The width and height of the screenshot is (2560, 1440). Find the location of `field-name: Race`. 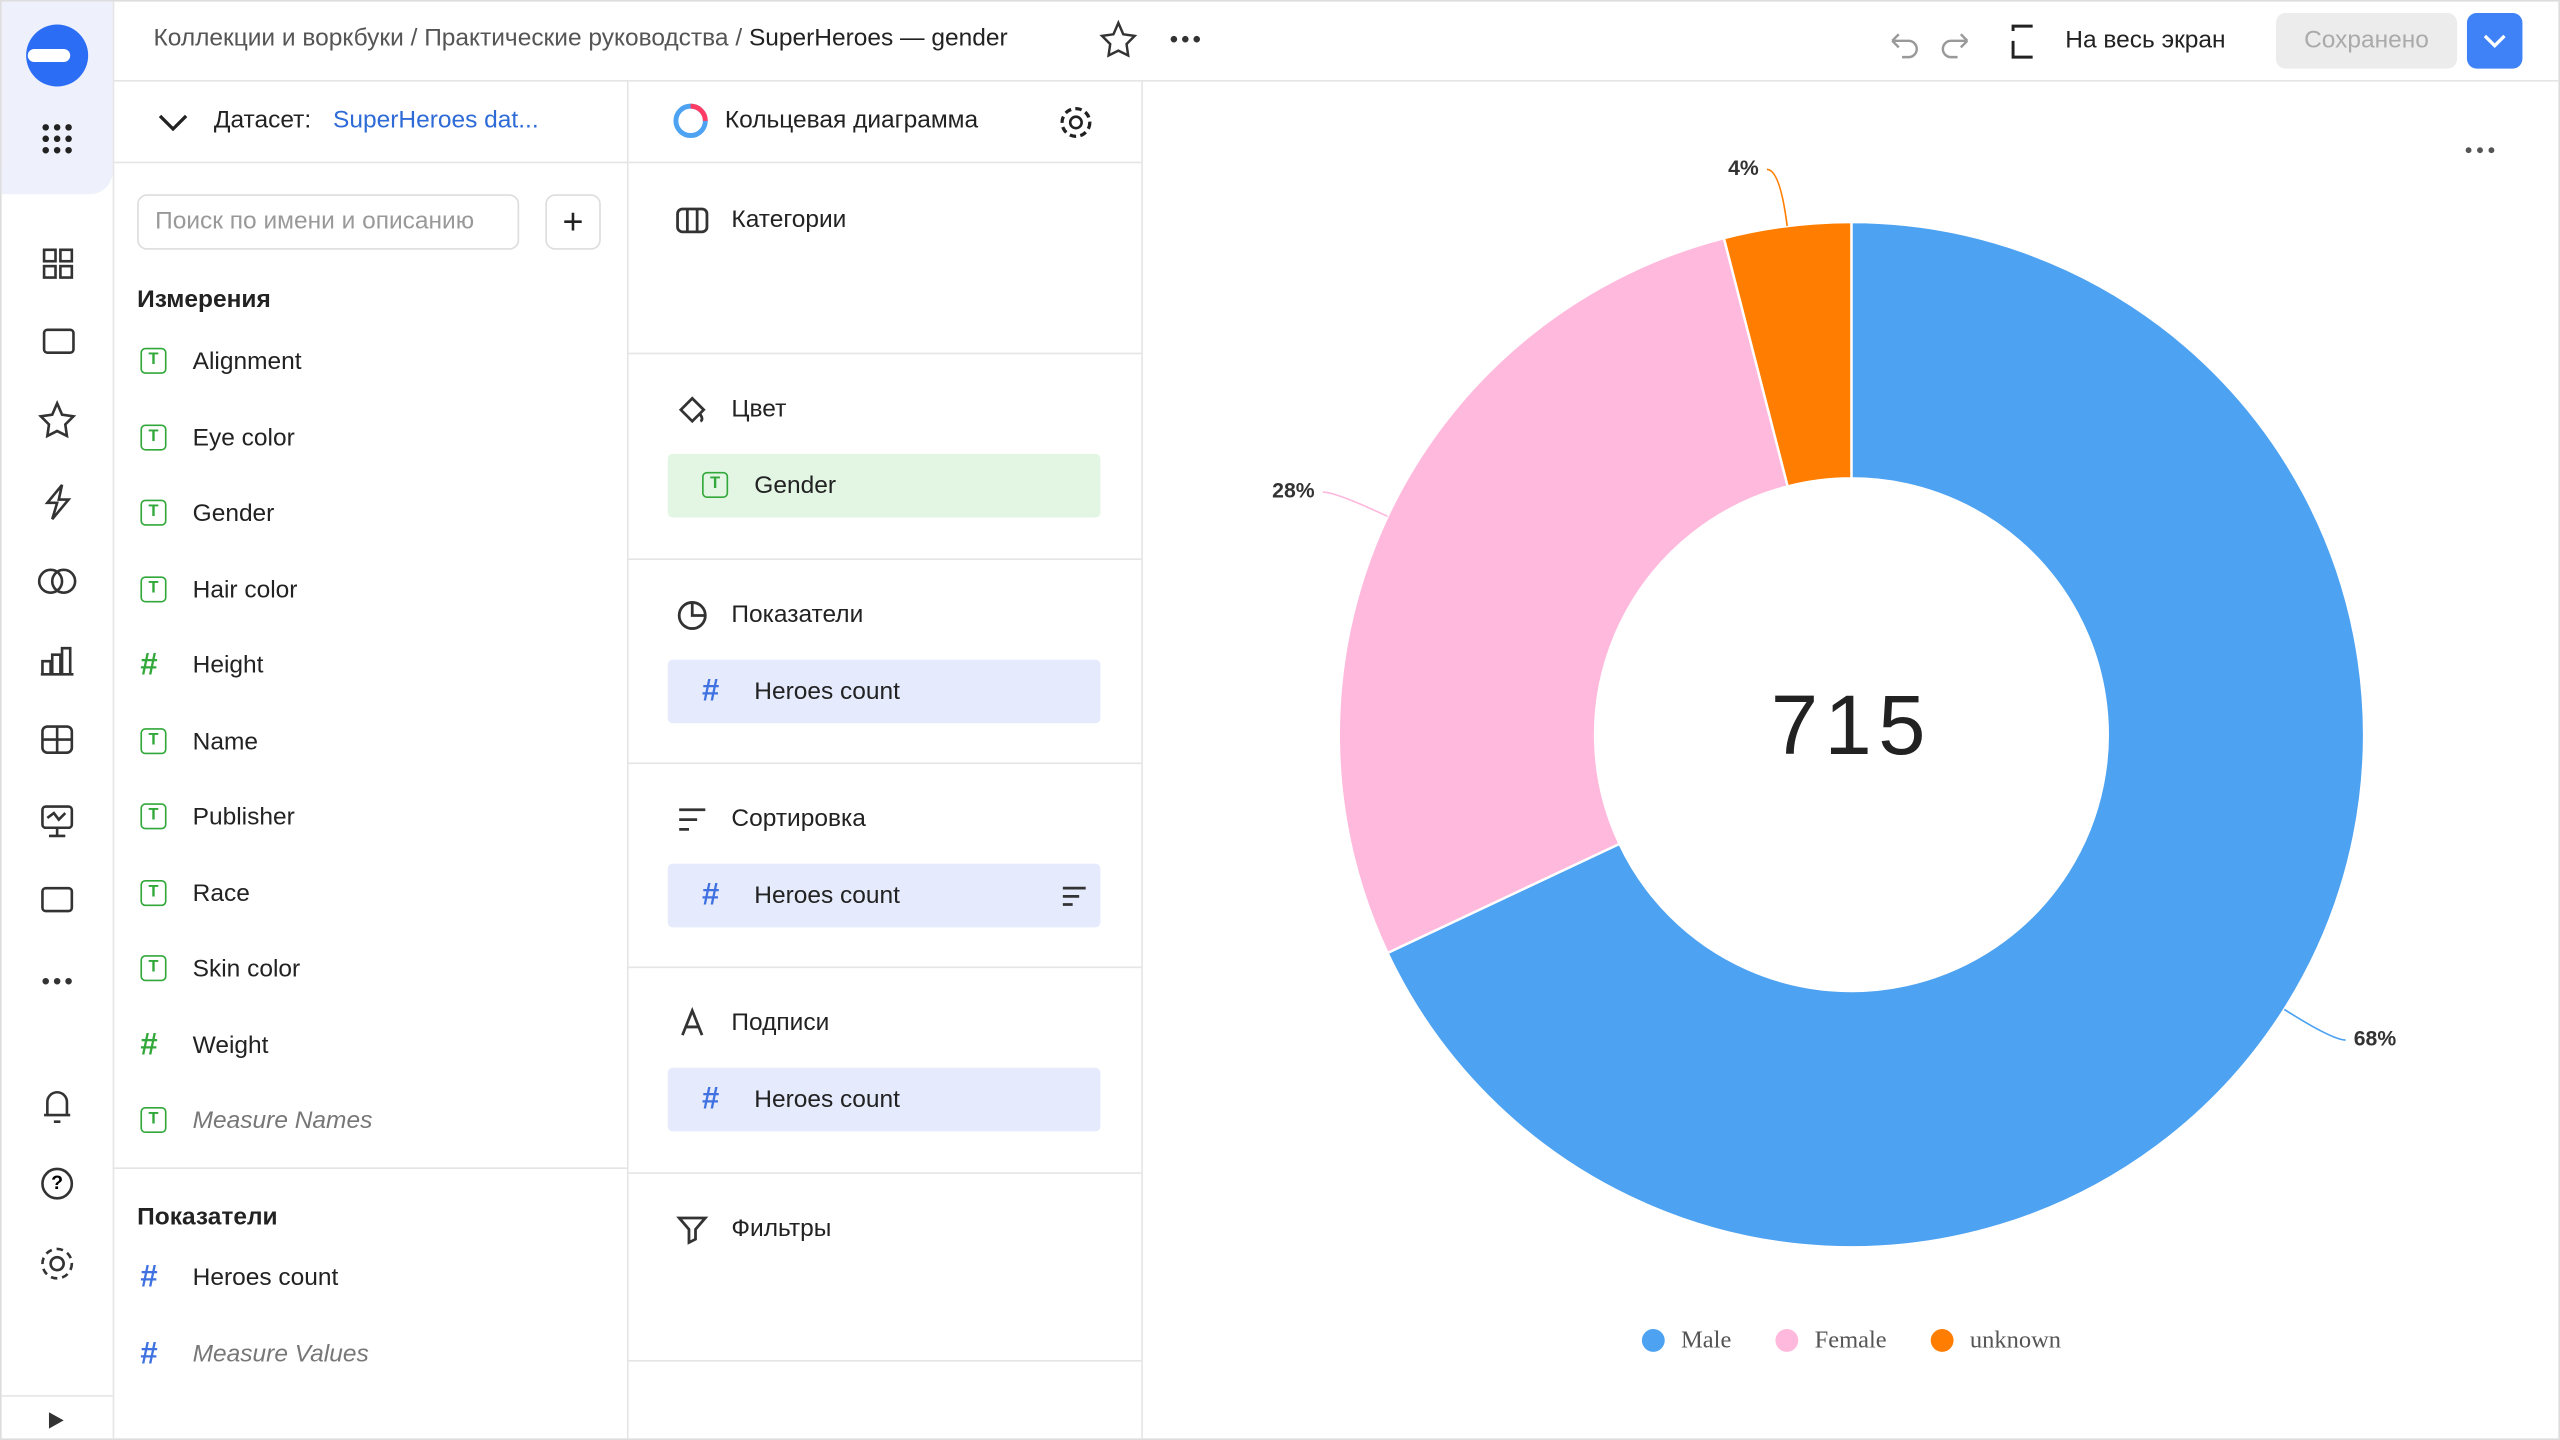

field-name: Race is located at coordinates (221, 893).